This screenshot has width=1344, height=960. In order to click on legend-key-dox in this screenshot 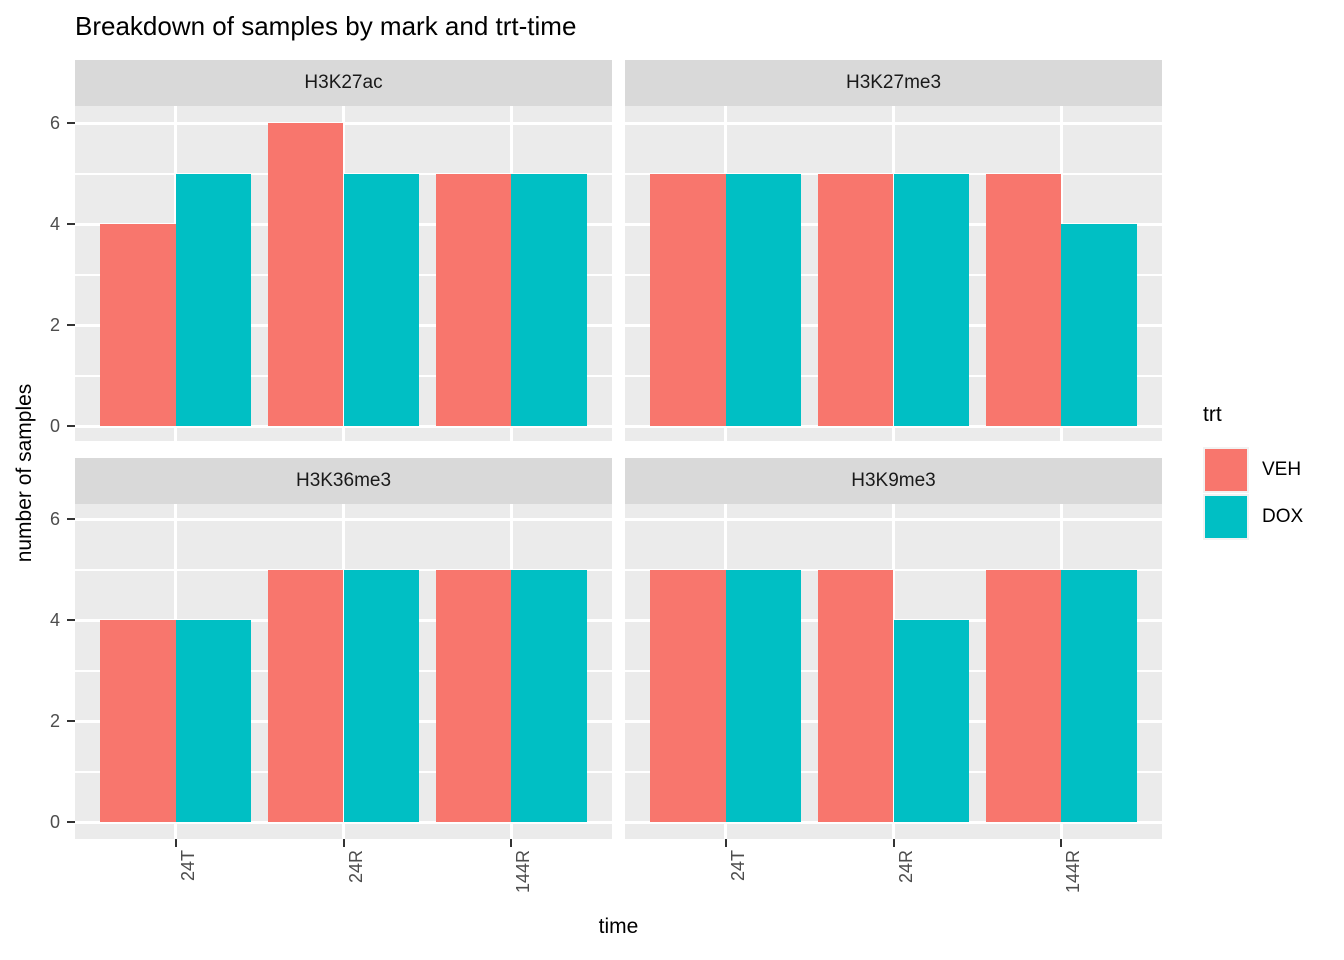, I will do `click(1226, 517)`.